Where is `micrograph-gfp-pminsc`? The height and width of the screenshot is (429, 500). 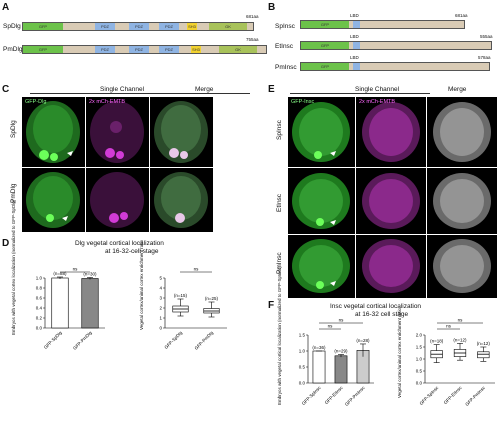 micrograph-gfp-pminsc is located at coordinates (321, 266).